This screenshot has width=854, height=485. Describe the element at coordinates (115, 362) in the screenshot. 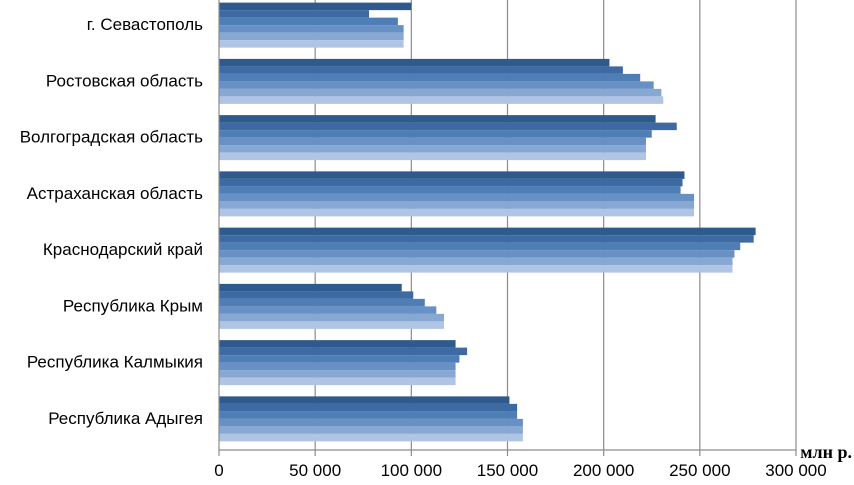

I see `category-label: Республика Калмыкия` at that location.